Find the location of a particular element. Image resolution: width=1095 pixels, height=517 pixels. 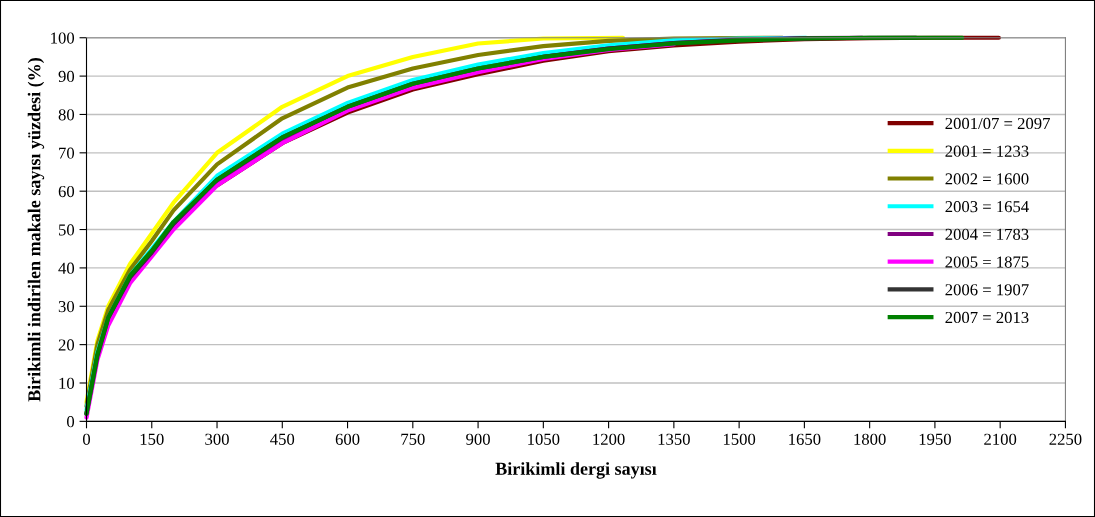

legend-label: 2001/07 = 2097 is located at coordinates (997, 123).